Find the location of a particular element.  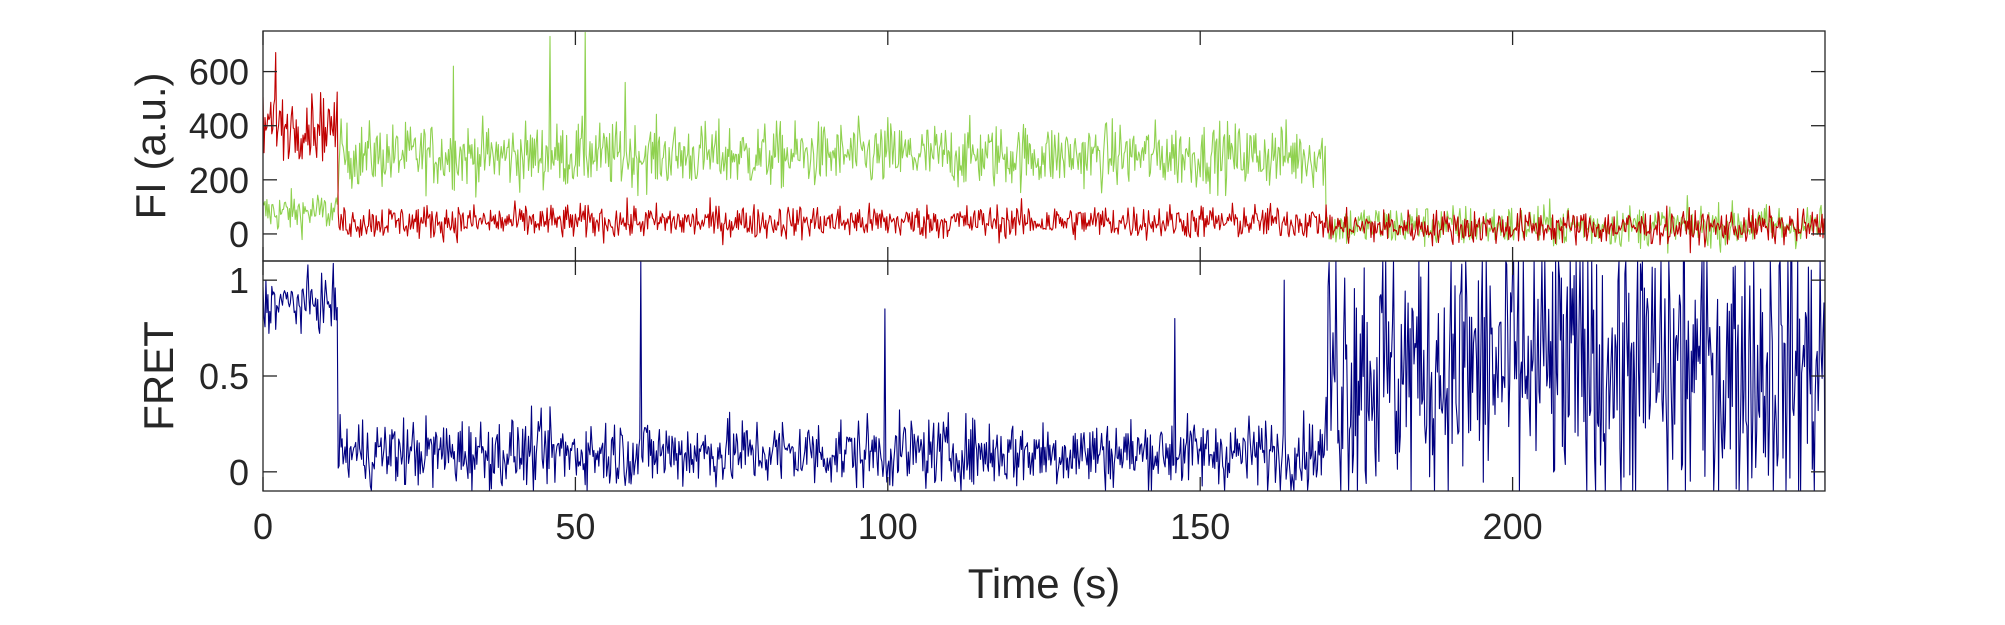

fluorescence-y-tick-label: 400 is located at coordinates (219, 126).